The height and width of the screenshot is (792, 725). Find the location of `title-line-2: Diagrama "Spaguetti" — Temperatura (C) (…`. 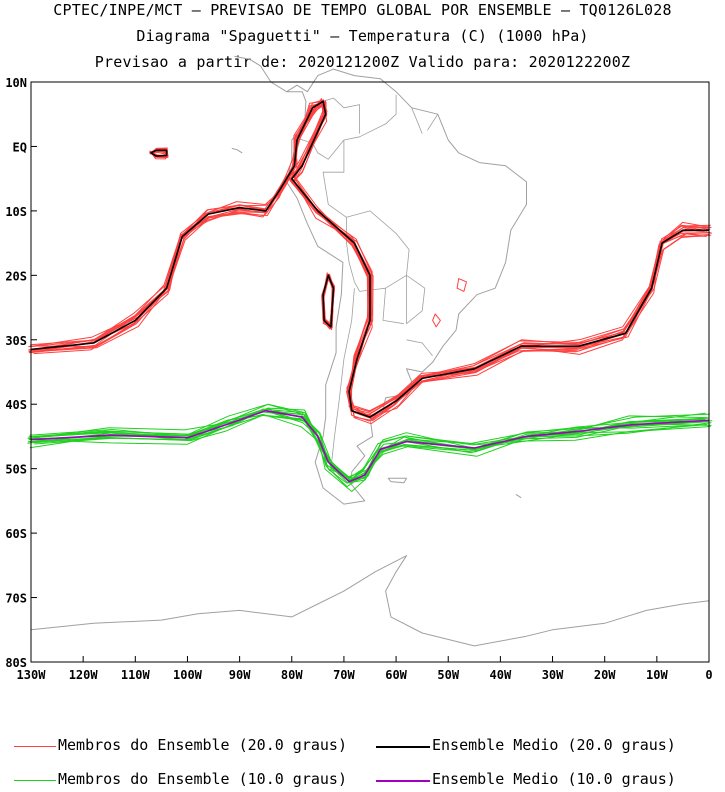

title-line-2: Diagrama "Spaguetti" — Temperatura (C) (… is located at coordinates (362, 36).